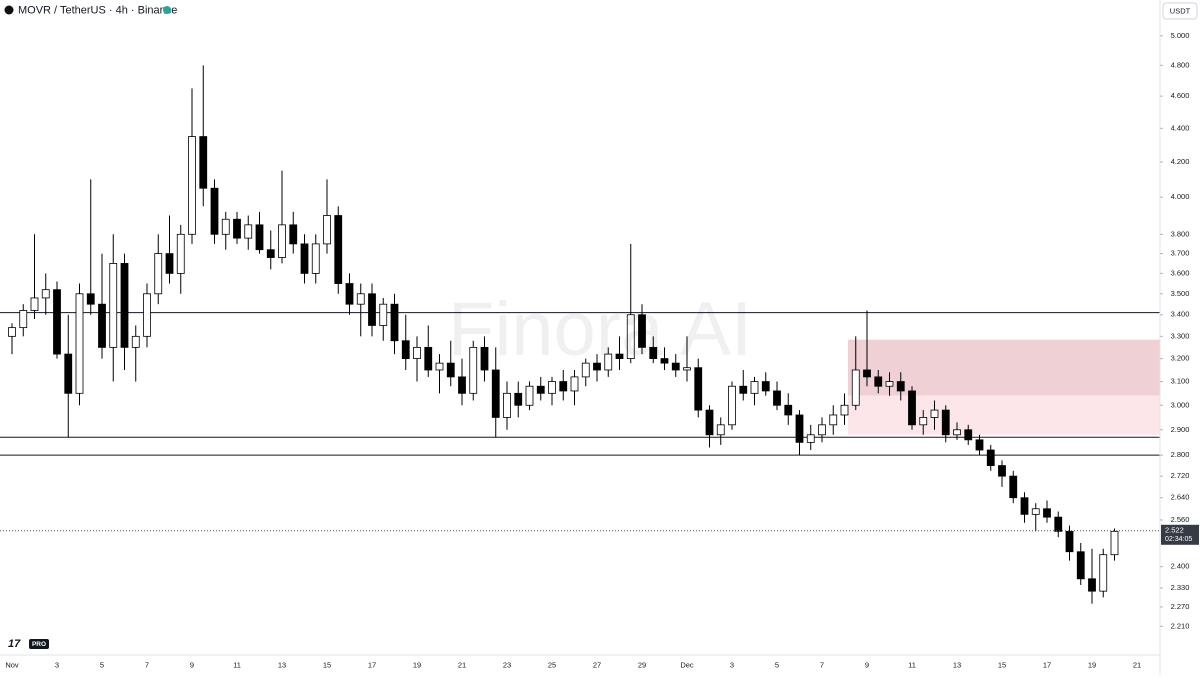  I want to click on y-tick-label: 4.400, so click(1180, 127).